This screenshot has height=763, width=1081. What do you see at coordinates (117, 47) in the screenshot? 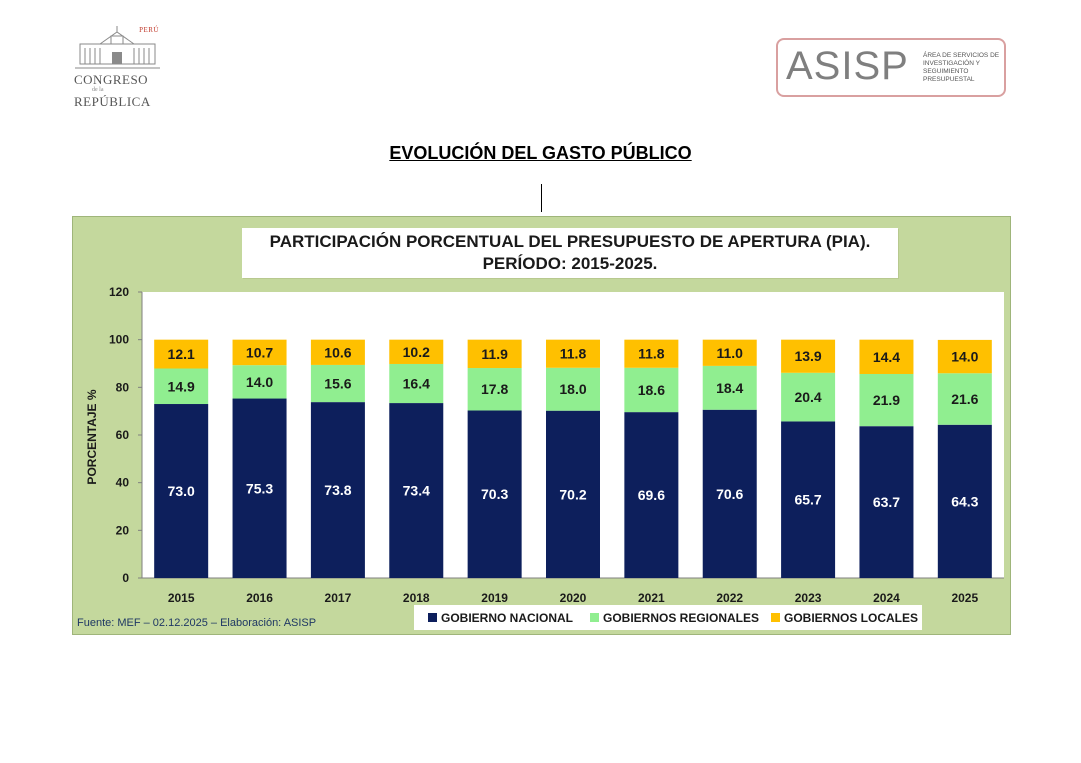
I see `congress-building-icon` at bounding box center [117, 47].